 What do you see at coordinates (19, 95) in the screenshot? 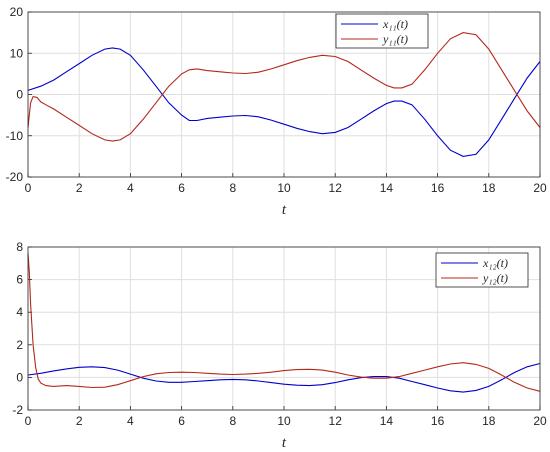
I see `top-y-tick-label: 0` at bounding box center [19, 95].